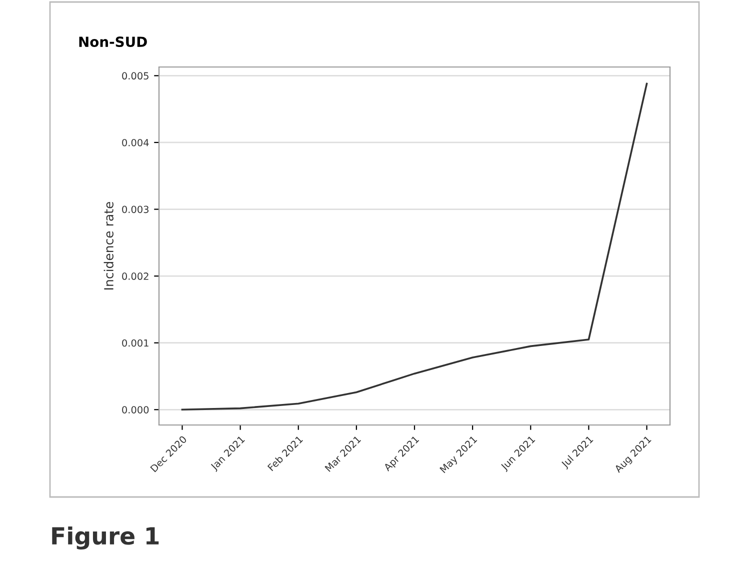  I want to click on caption: Figure 1, so click(105, 538).